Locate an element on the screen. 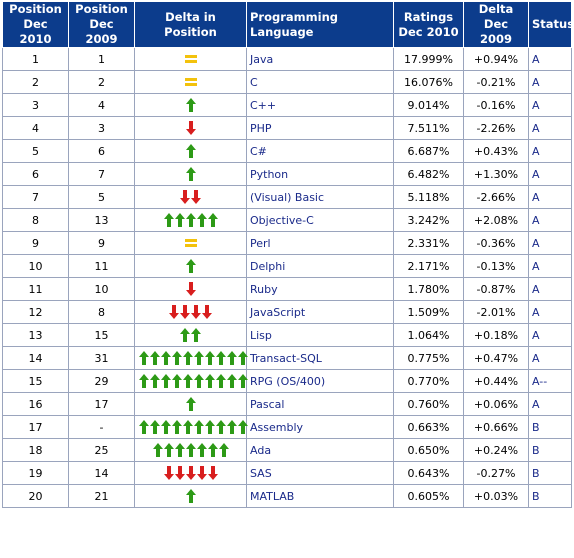 Image resolution: width=574 pixels, height=558 pixels. rating-cell: 1.064% is located at coordinates (428, 335).